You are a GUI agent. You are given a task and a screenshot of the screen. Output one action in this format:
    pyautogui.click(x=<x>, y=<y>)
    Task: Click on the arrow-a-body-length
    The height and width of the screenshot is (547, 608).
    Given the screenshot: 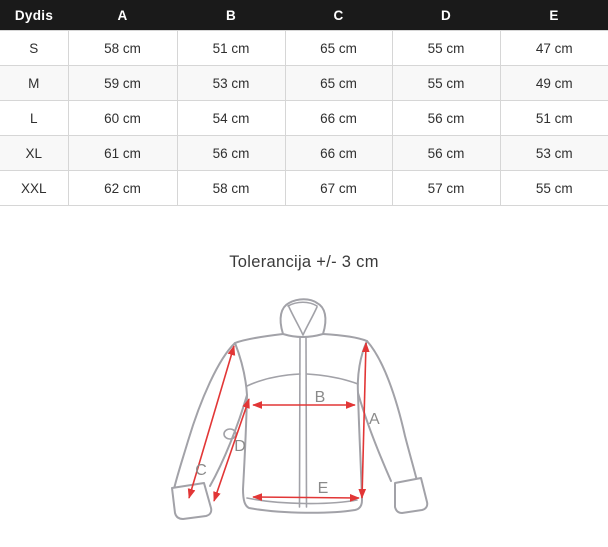 What is the action you would take?
    pyautogui.click(x=364, y=420)
    